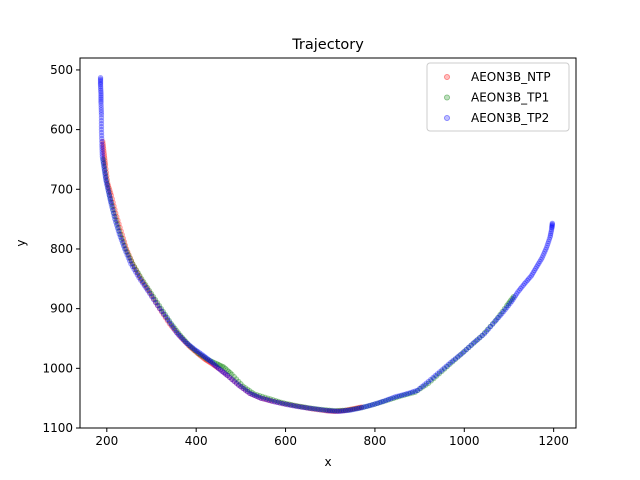 This screenshot has height=480, width=640. I want to click on x-axis-label: x, so click(327, 462).